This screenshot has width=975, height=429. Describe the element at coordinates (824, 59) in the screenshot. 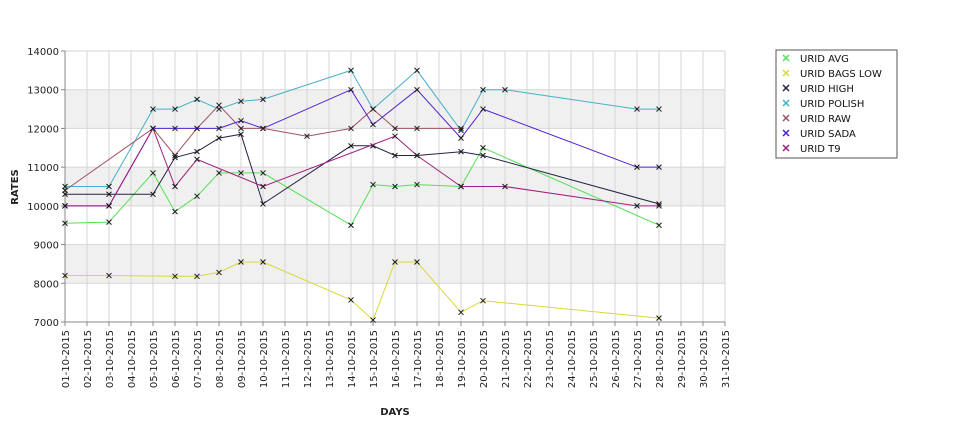

I see `legend-label: URID AVG` at that location.